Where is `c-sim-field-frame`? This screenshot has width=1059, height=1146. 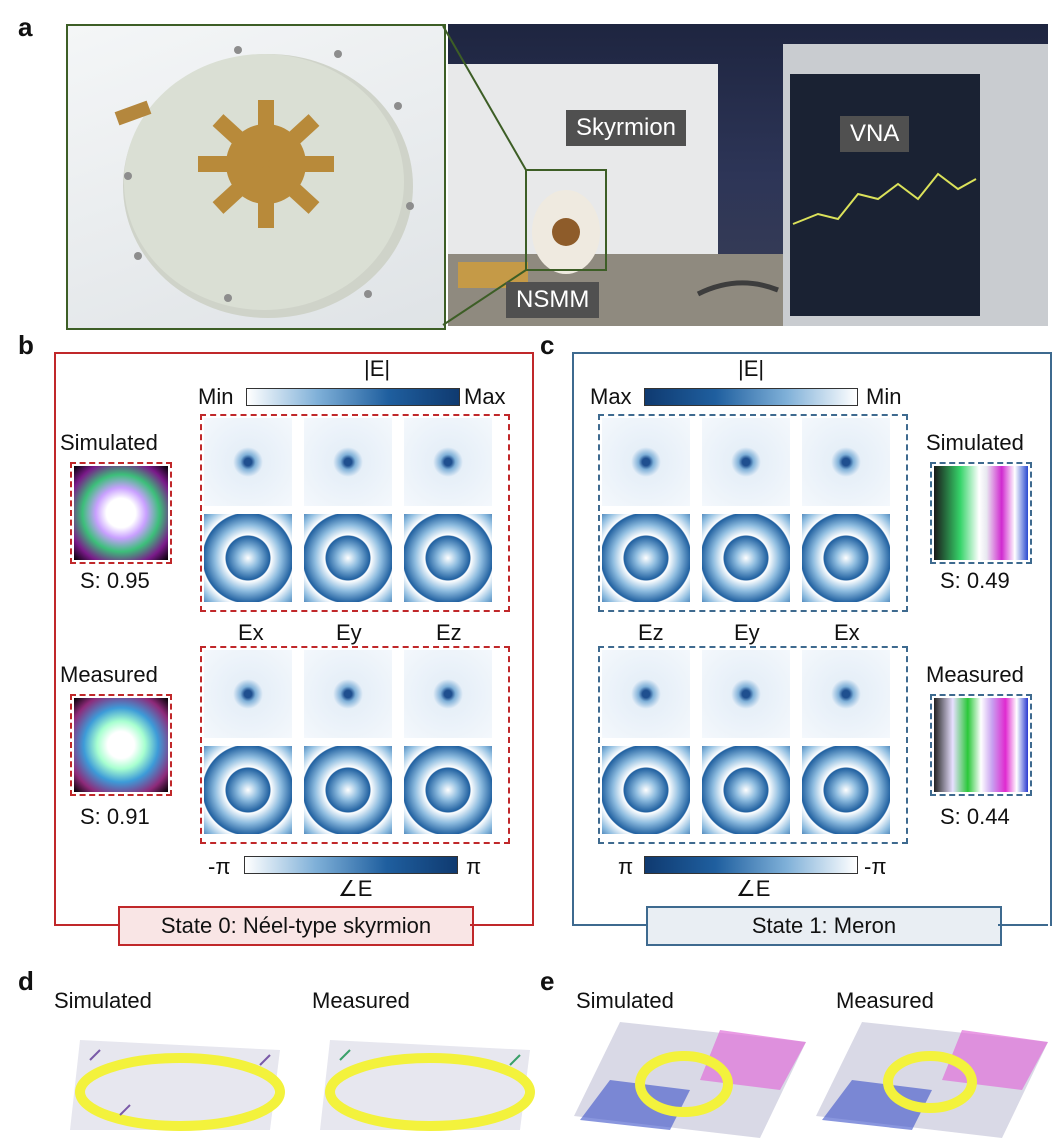
c-sim-field-frame is located at coordinates (753, 513).